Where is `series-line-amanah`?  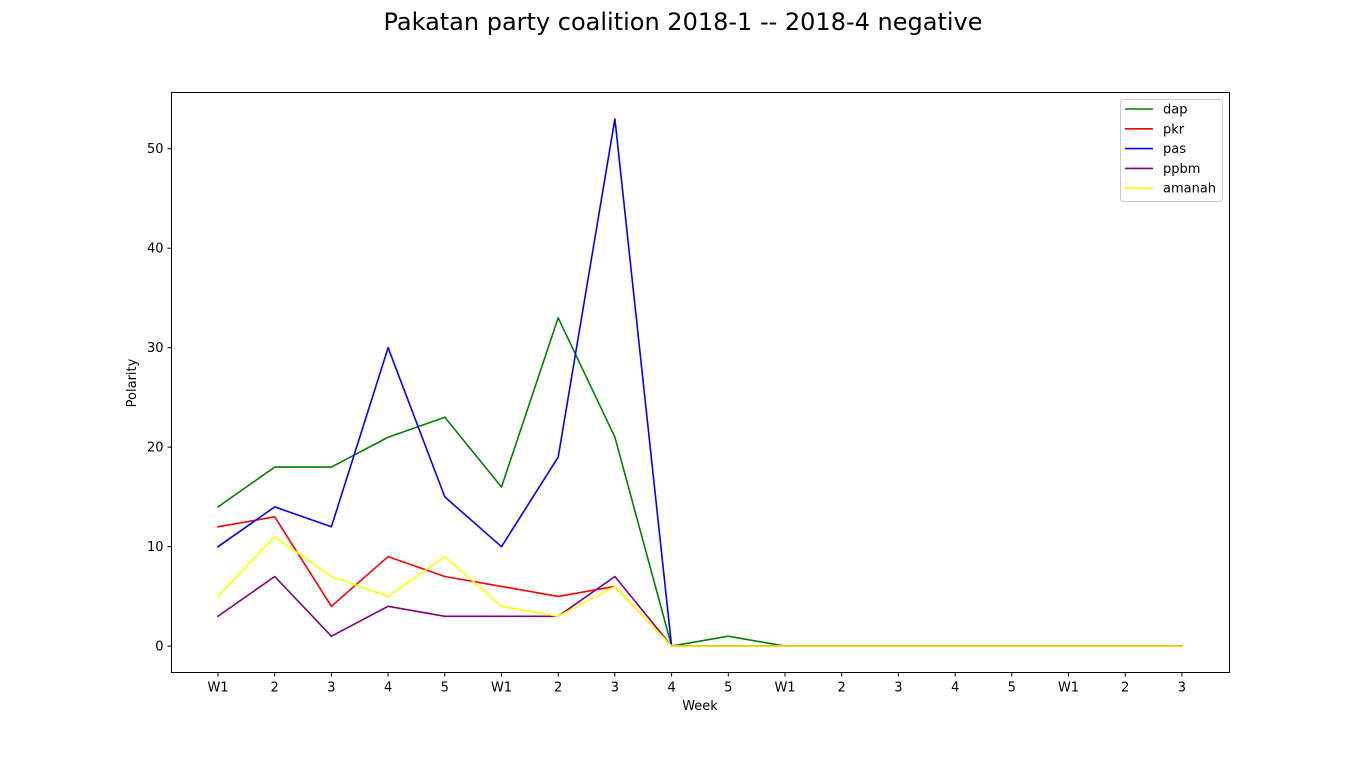 series-line-amanah is located at coordinates (699, 591).